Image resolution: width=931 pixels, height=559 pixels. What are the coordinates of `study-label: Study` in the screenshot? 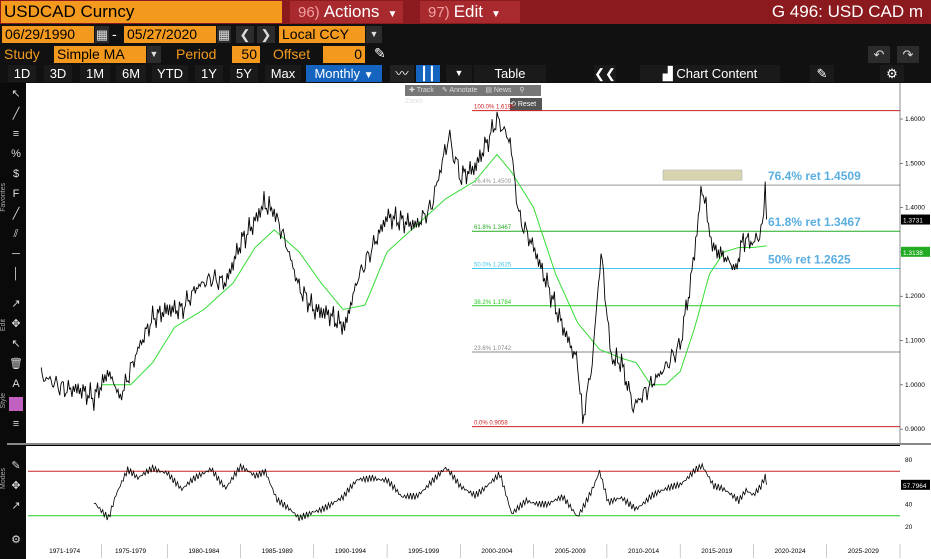 It's located at (22, 54).